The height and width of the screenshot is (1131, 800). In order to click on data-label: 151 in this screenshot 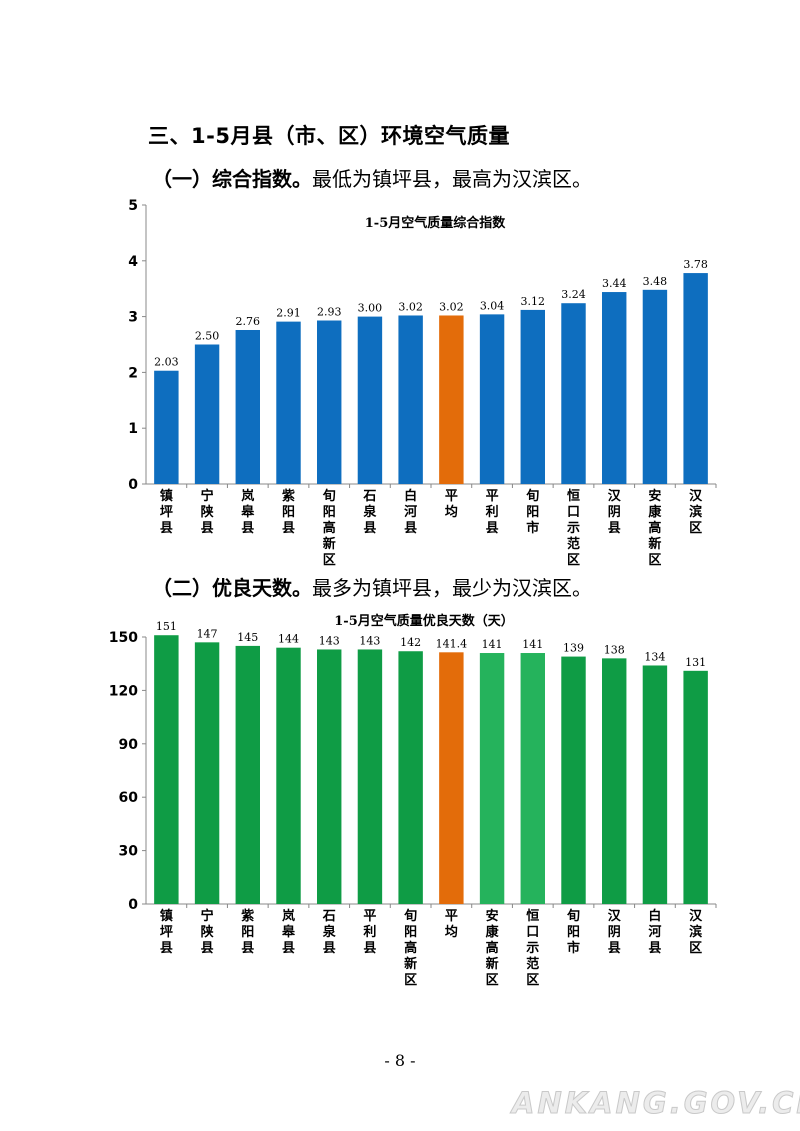, I will do `click(166, 626)`.